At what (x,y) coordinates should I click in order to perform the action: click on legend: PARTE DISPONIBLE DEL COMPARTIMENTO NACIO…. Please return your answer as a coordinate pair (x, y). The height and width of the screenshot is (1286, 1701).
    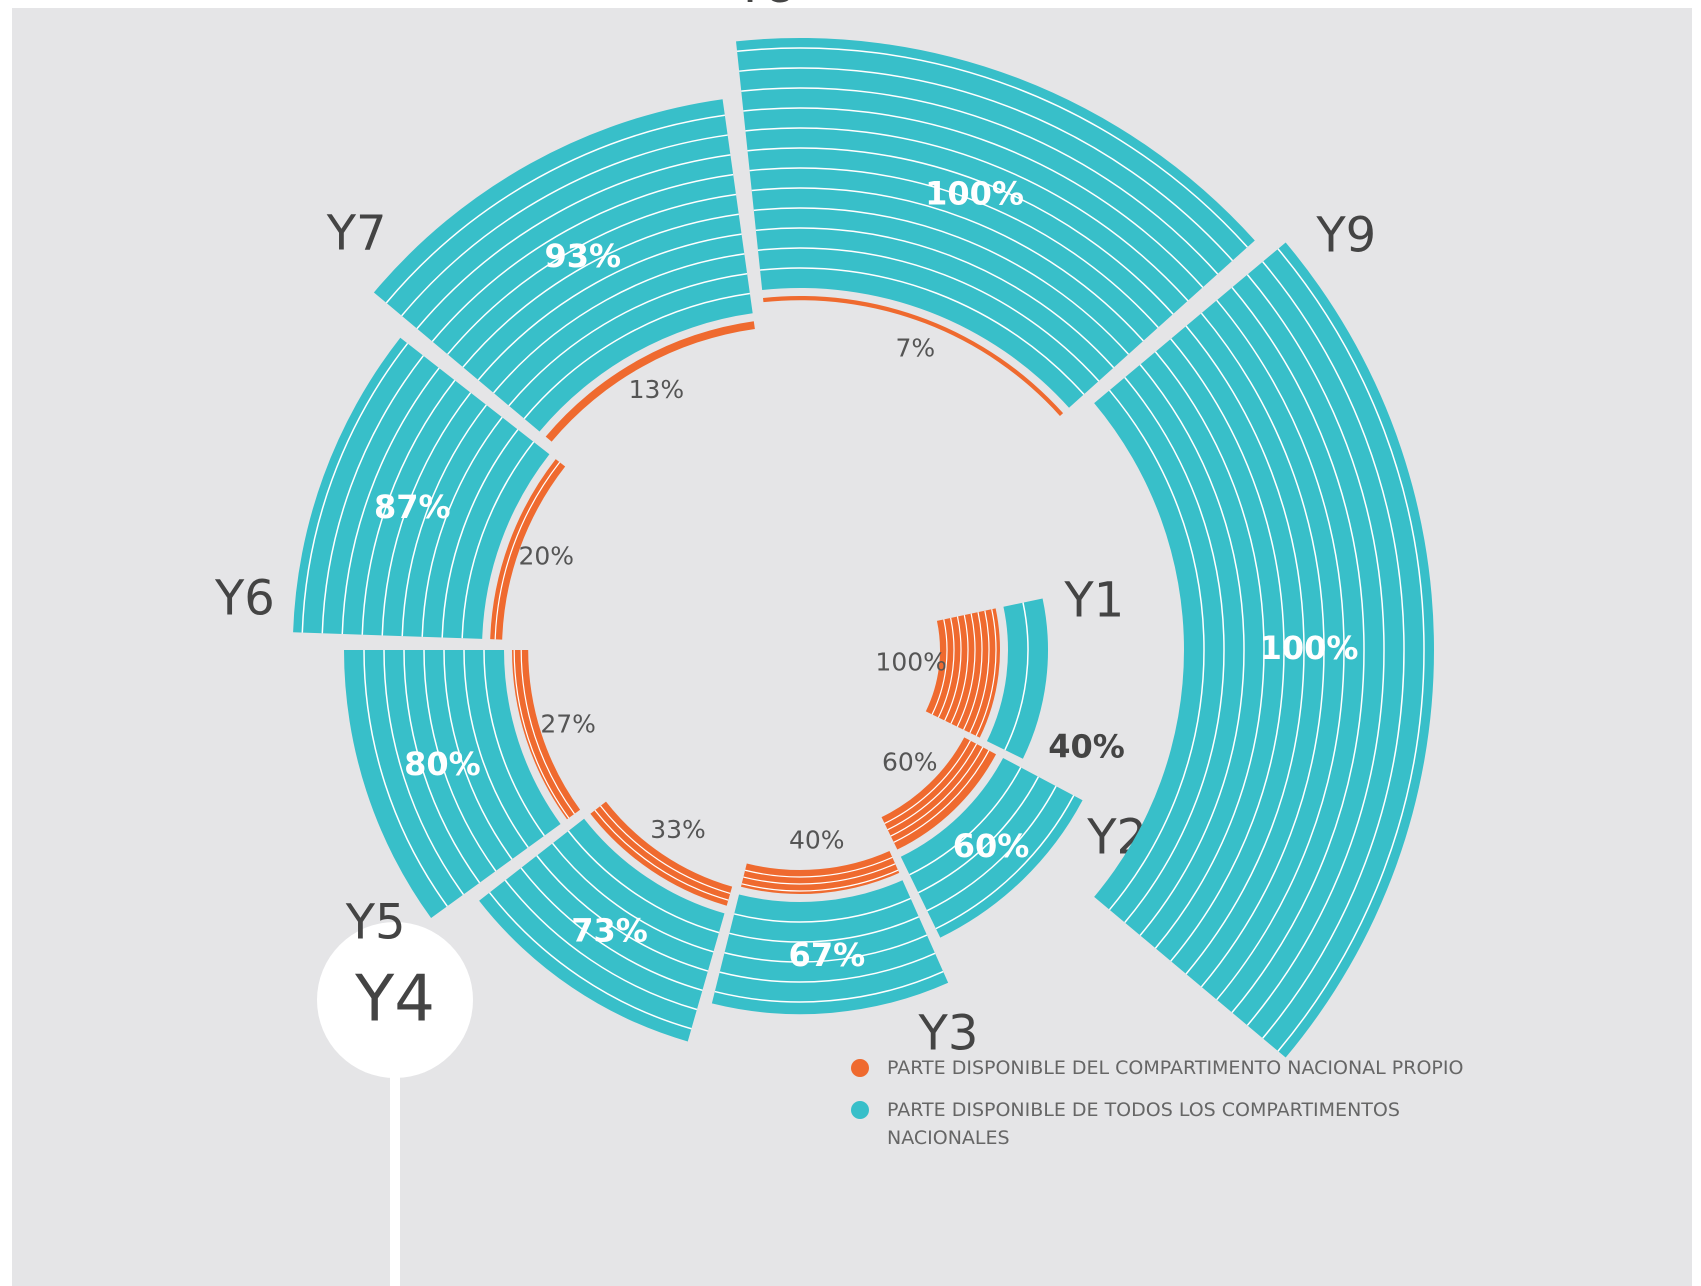
    Looking at the image, I should click on (1171, 1110).